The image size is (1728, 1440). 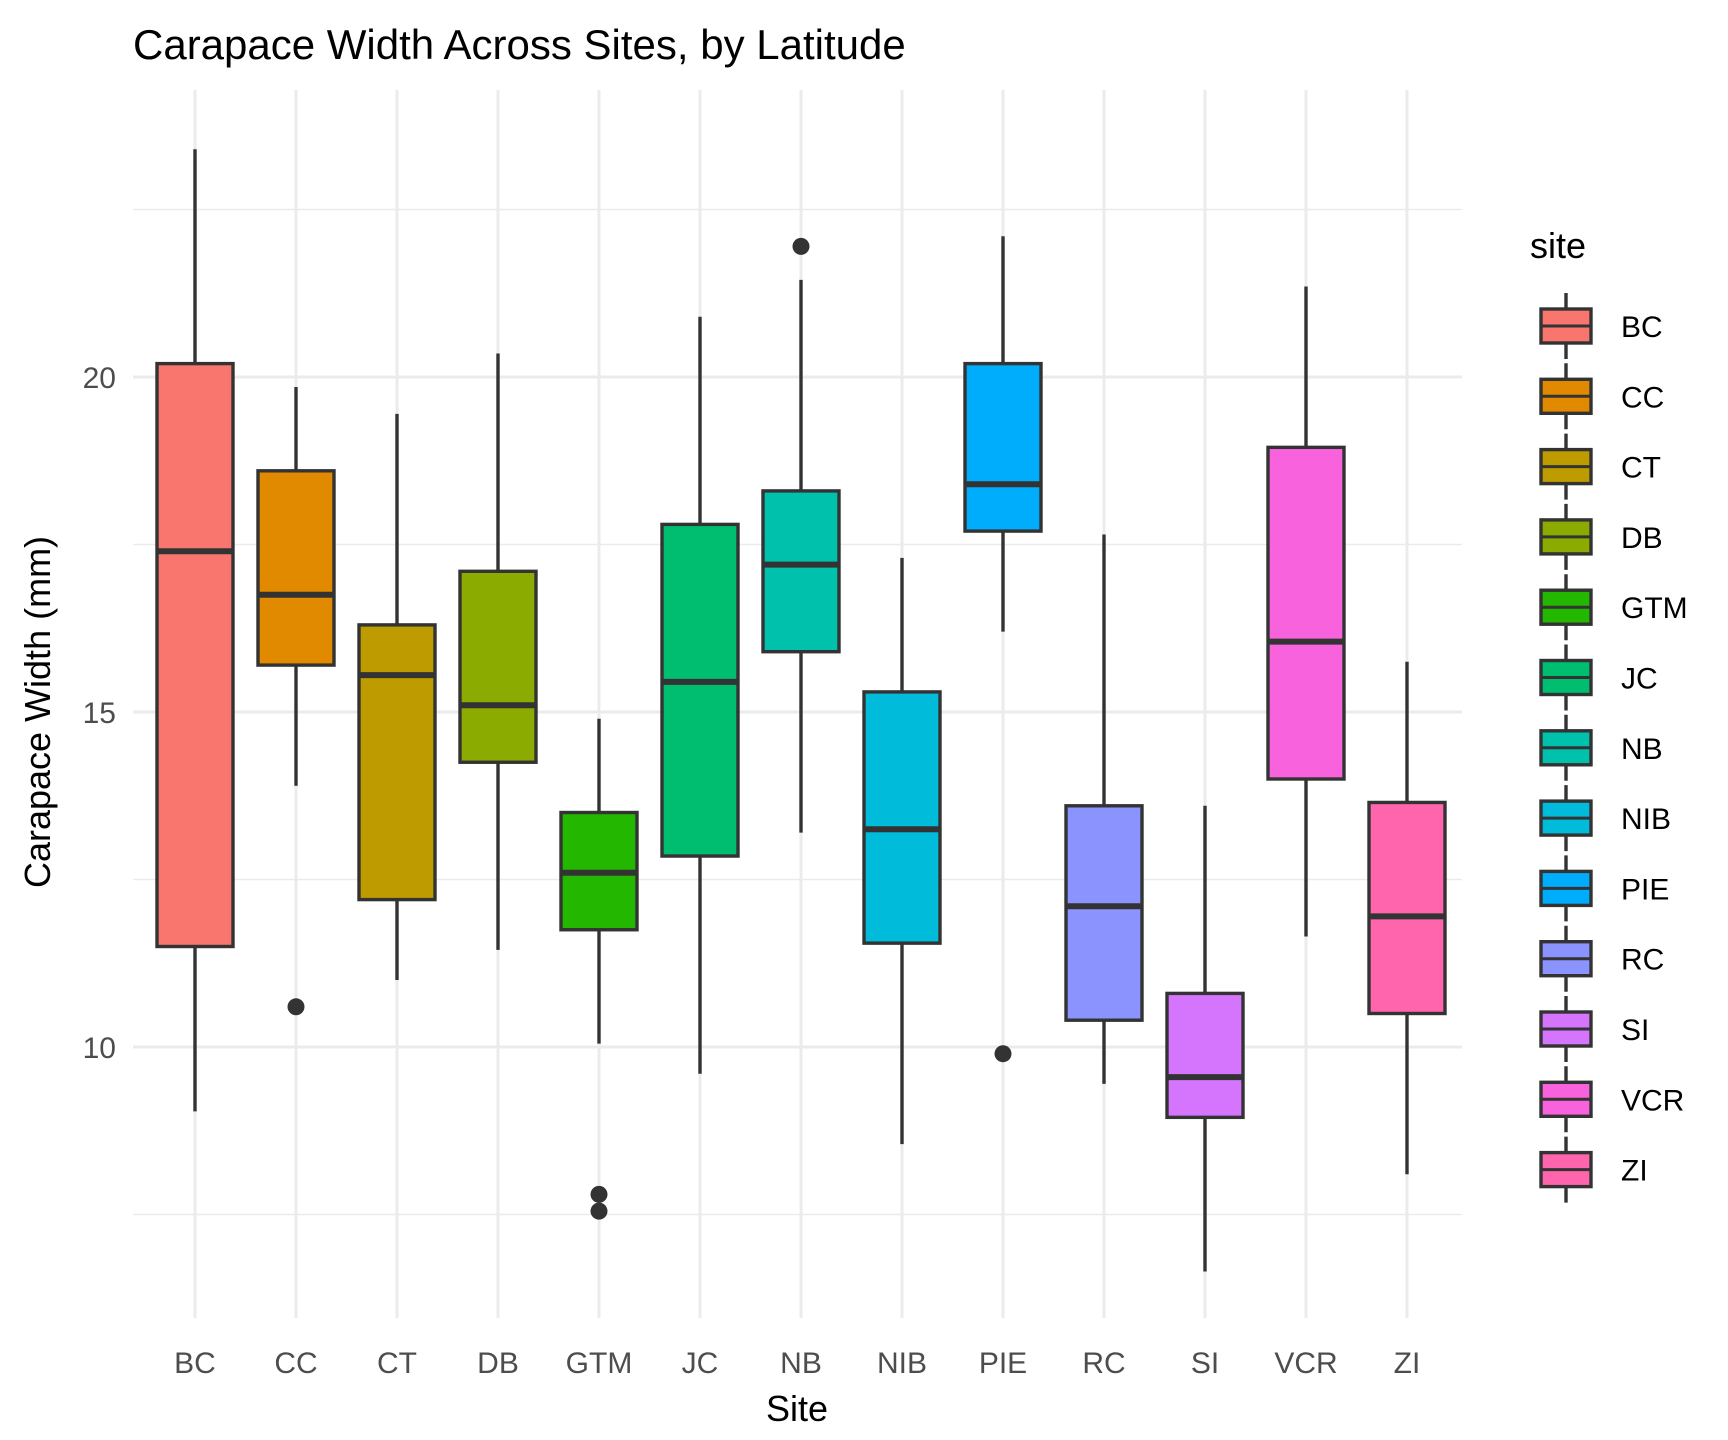 What do you see at coordinates (797, 1408) in the screenshot?
I see `x-axis-title: Site` at bounding box center [797, 1408].